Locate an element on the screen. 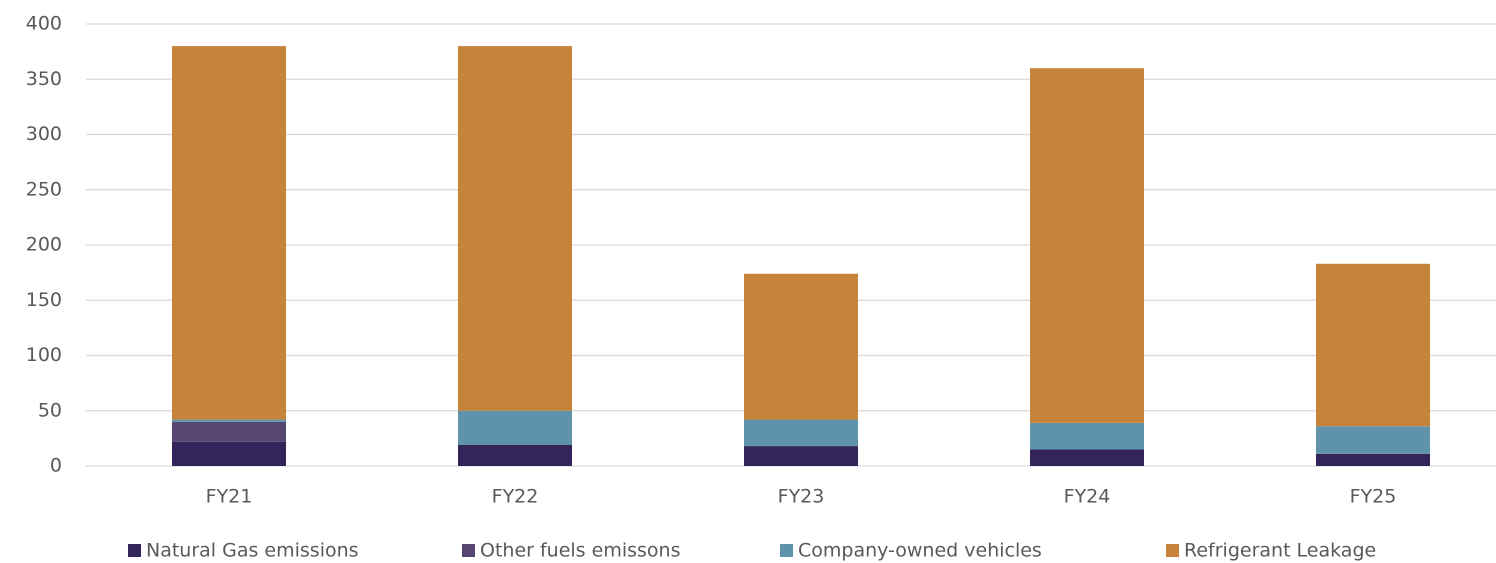  y-tick-label: 100 is located at coordinates (44, 355).